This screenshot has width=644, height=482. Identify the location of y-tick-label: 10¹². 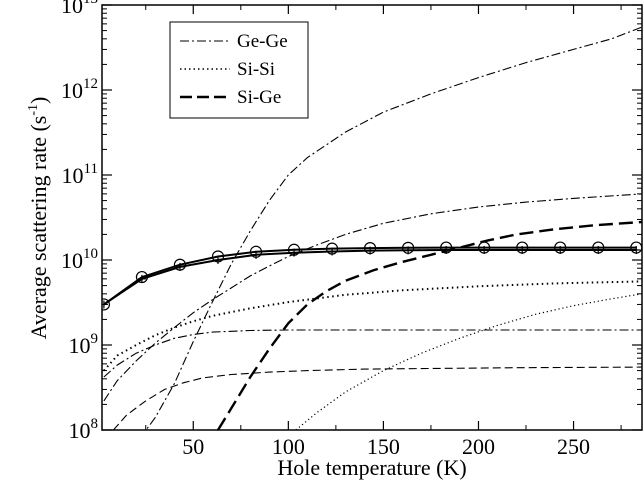
(79, 89).